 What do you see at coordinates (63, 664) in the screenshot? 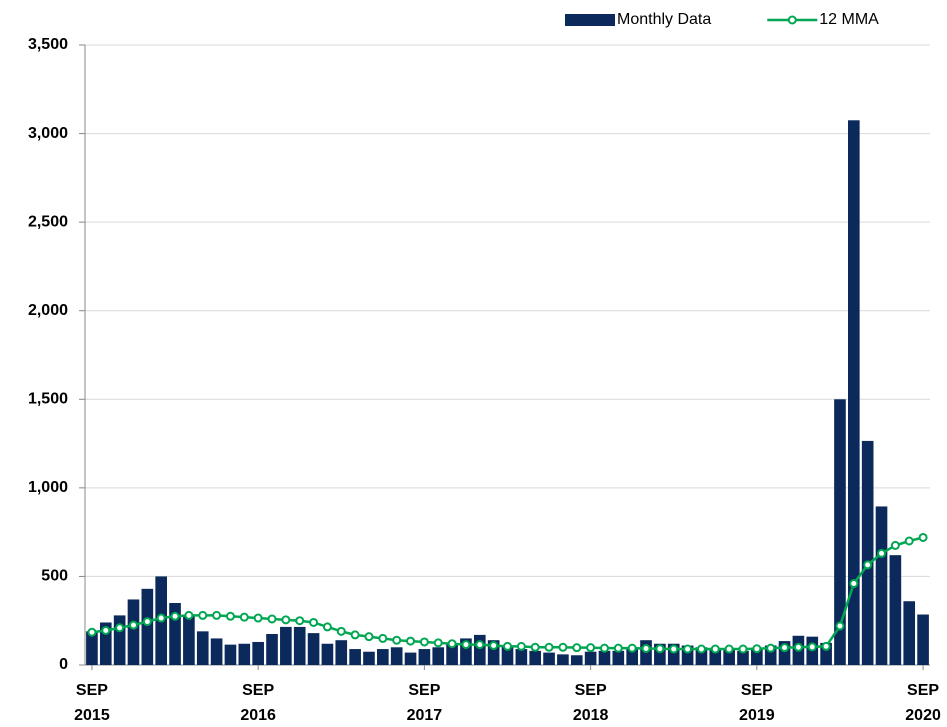
I see `y-tick-label: 0` at bounding box center [63, 664].